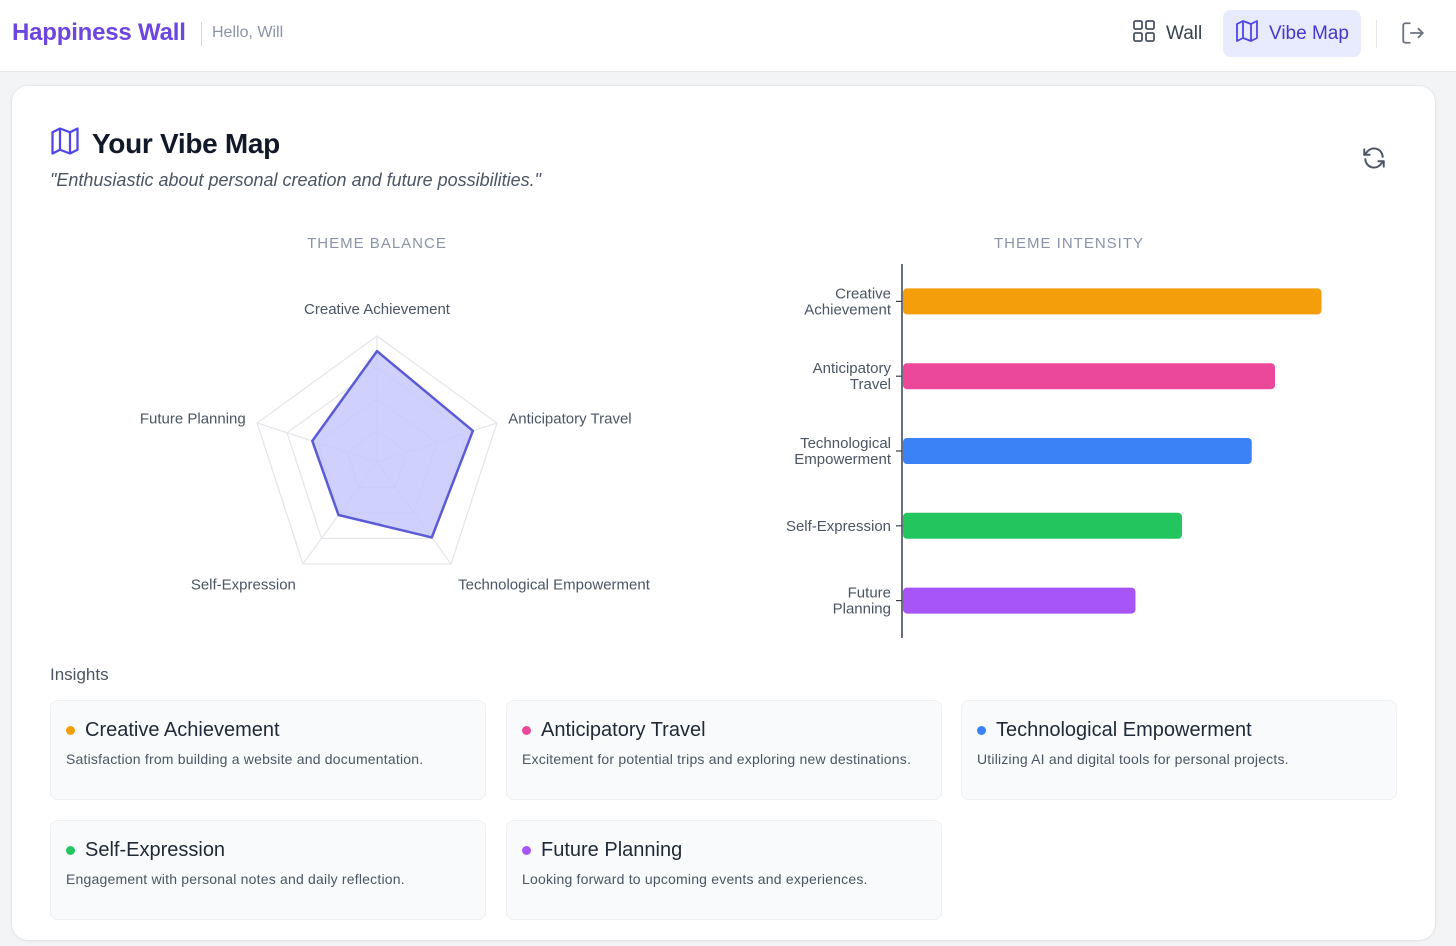 This screenshot has height=946, width=1456. Describe the element at coordinates (569, 418) in the screenshot. I see `radar-axis-label: Anticipatory Travel` at that location.